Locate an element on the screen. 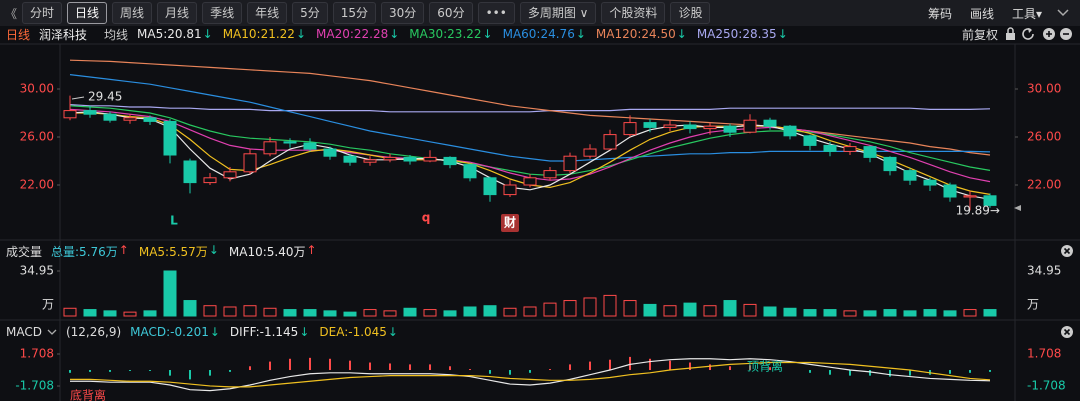 This screenshot has height=401, width=1080. annotation: 19.89→ is located at coordinates (978, 211).